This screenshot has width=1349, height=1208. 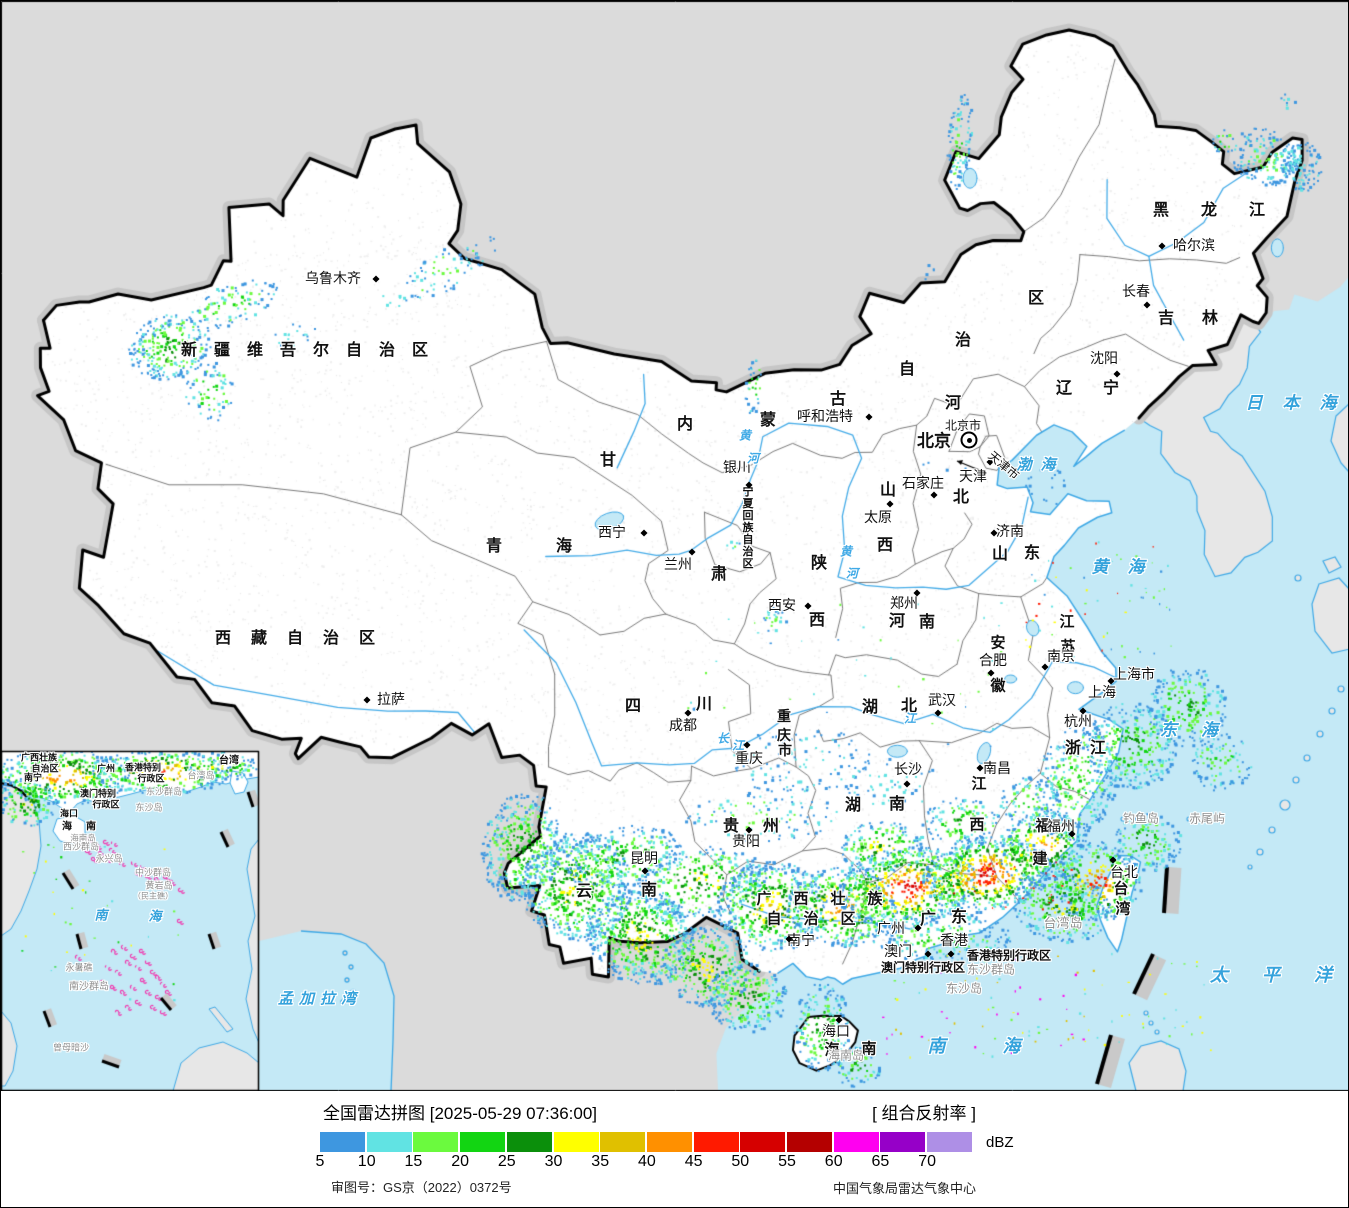 I want to click on scale-tick-5: 5, so click(x=320, y=1161).